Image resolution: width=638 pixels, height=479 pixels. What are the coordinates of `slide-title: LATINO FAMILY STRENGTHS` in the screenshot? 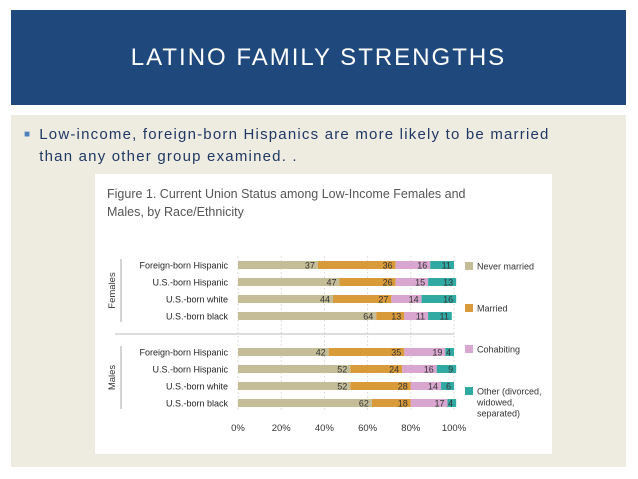 It's located at (318, 57).